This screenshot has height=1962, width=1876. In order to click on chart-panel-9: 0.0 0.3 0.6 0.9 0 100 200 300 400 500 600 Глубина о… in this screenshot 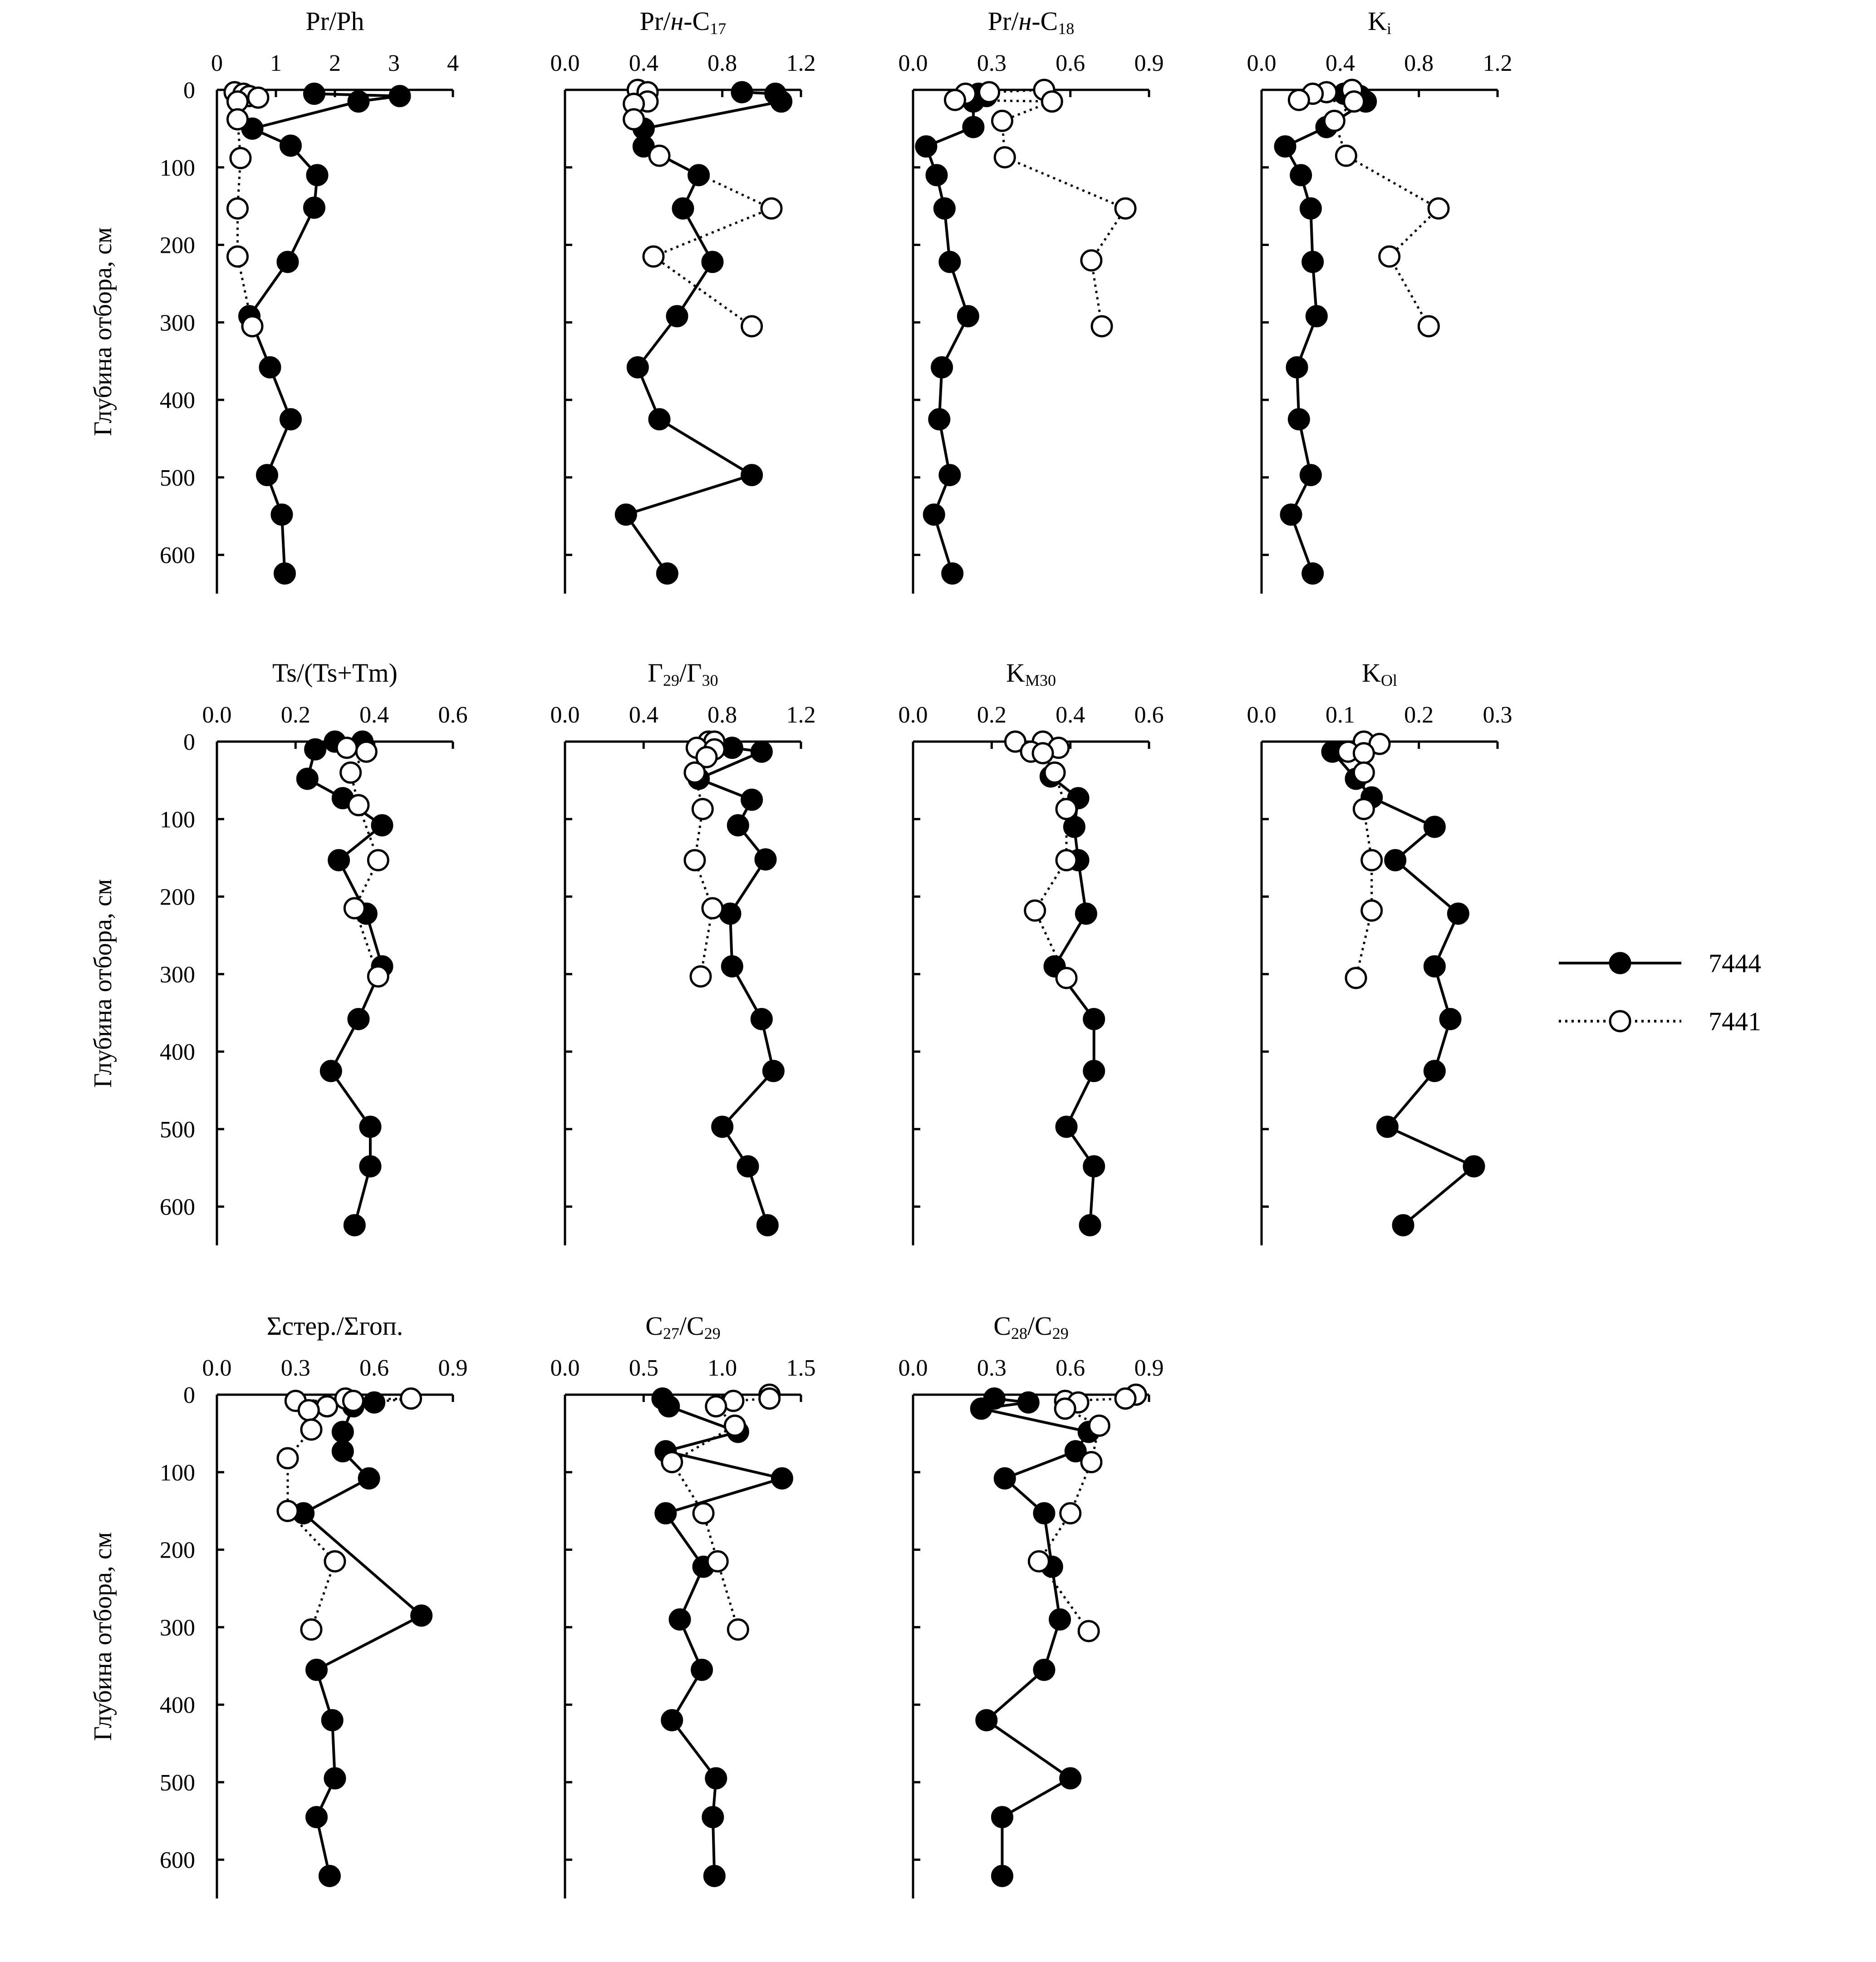, I will do `click(278, 1604)`.